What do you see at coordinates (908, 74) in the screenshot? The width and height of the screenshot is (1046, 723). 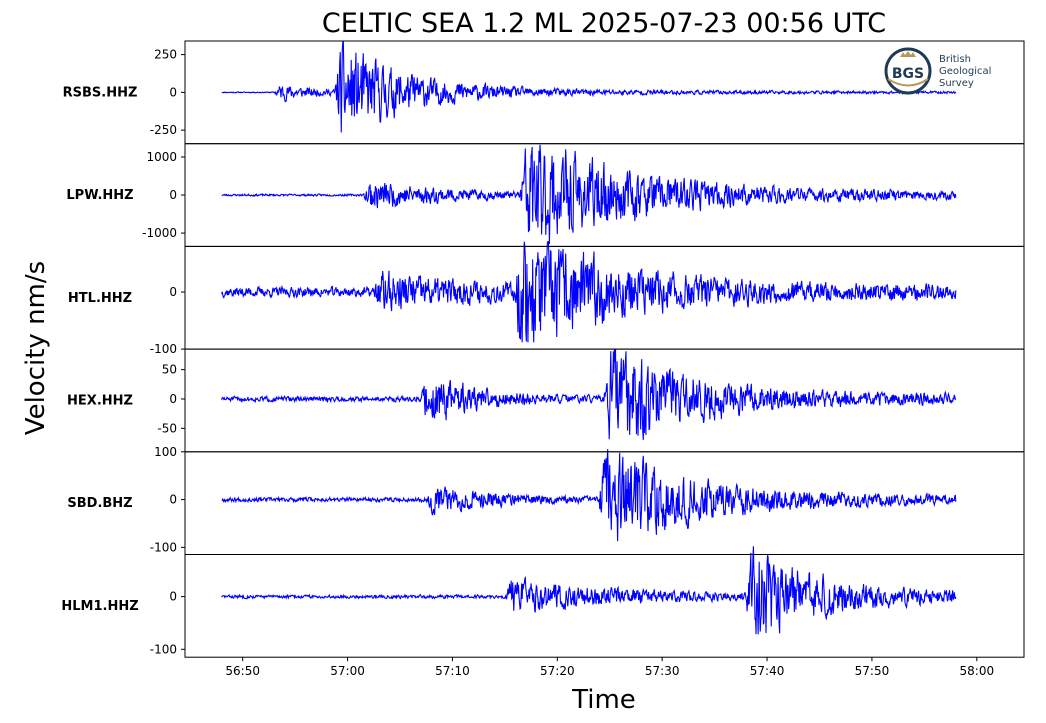 I see `logo-mark: BGS` at bounding box center [908, 74].